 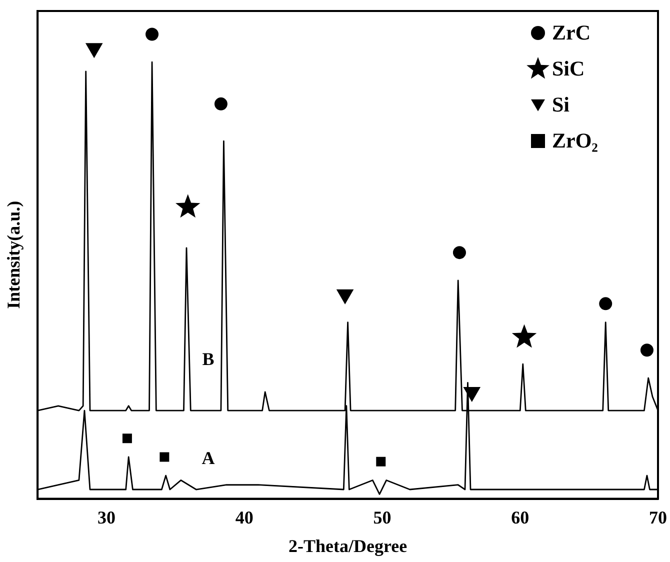 What do you see at coordinates (208, 458) in the screenshot?
I see `annotation: A` at bounding box center [208, 458].